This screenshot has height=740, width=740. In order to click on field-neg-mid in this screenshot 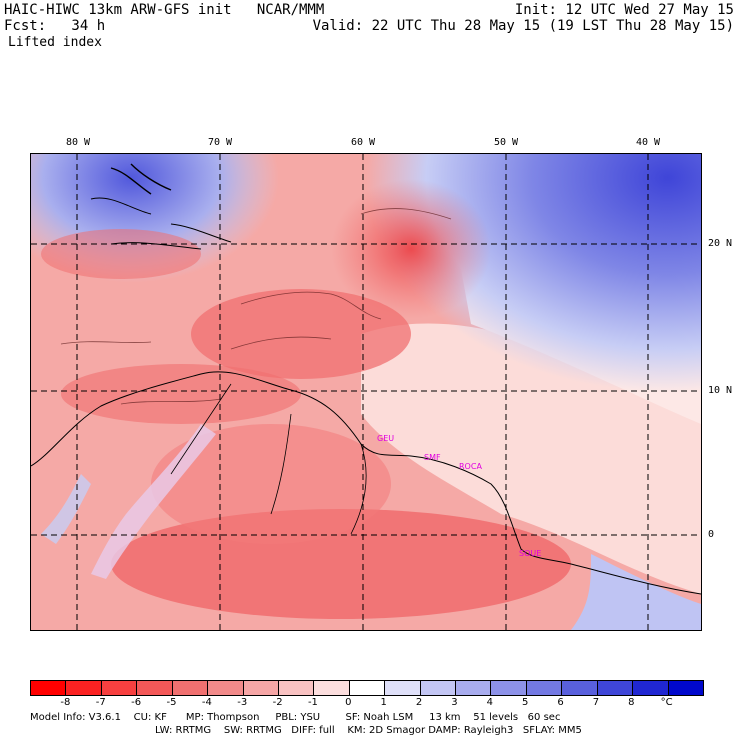, I will do `click(301, 334)`.